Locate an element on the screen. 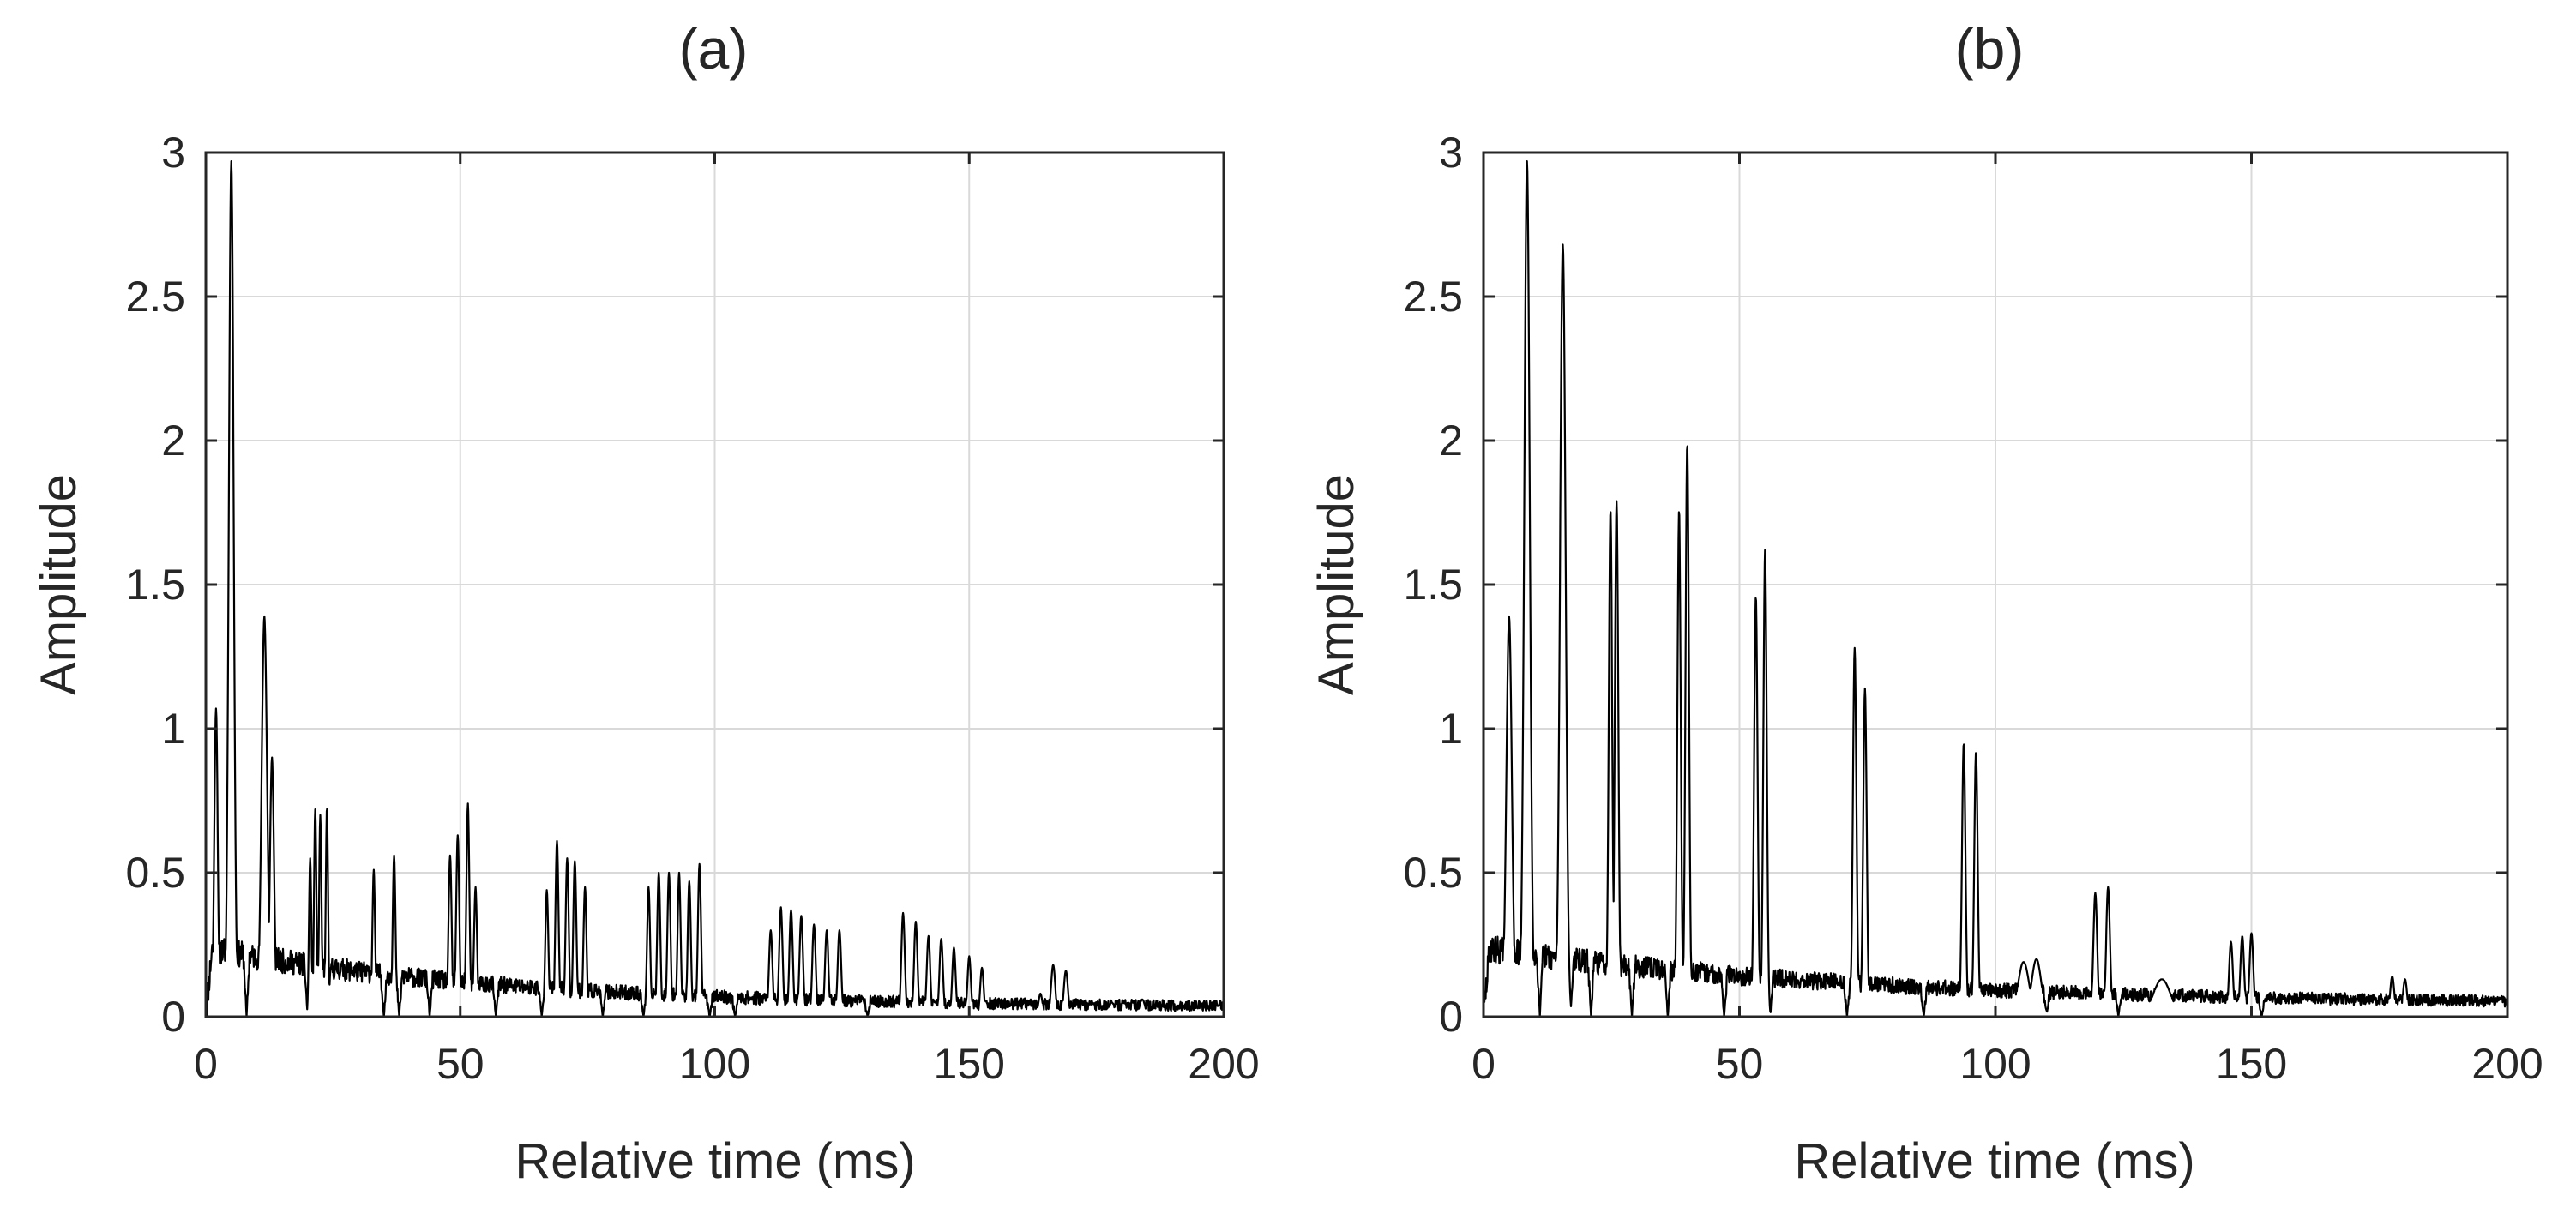  x-axis-label-b: Relative time (ms) is located at coordinates (1994, 1161).